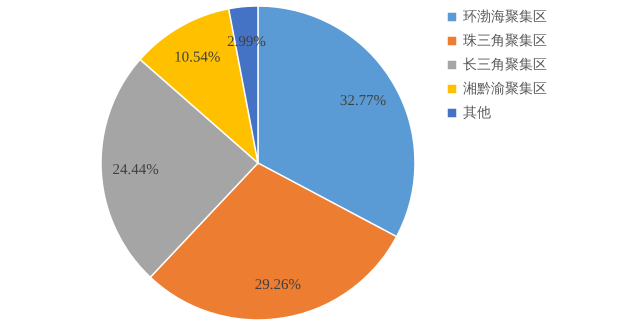 This screenshot has height=325, width=629. I want to click on legend-label: 环渤海聚集区, so click(505, 17).